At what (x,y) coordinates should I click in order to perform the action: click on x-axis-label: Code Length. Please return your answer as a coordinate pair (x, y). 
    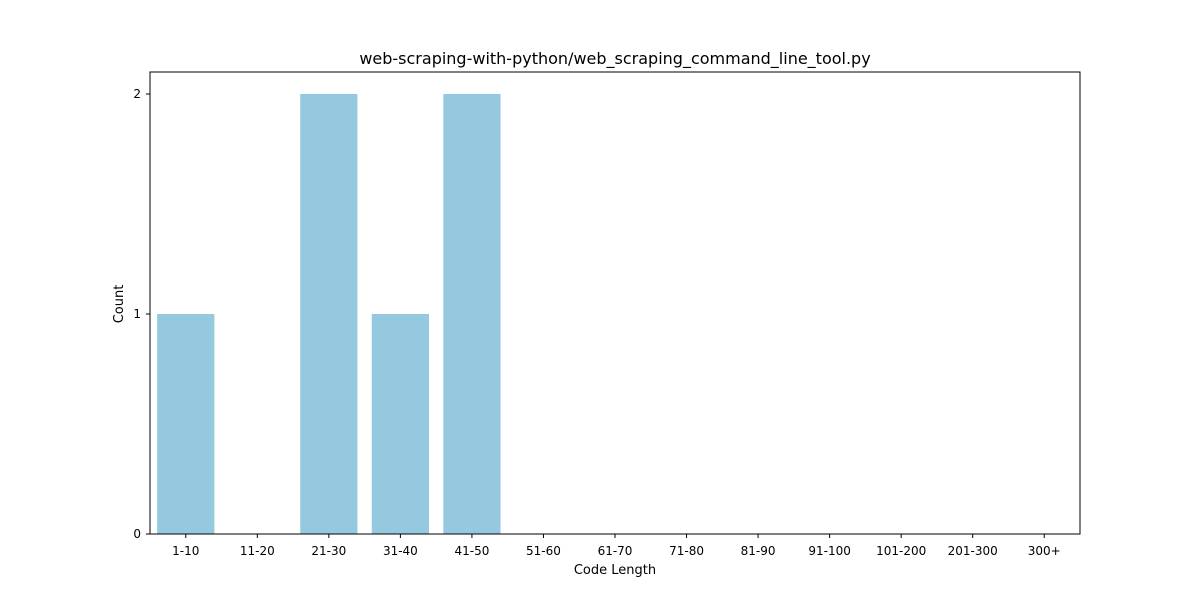
    Looking at the image, I should click on (615, 570).